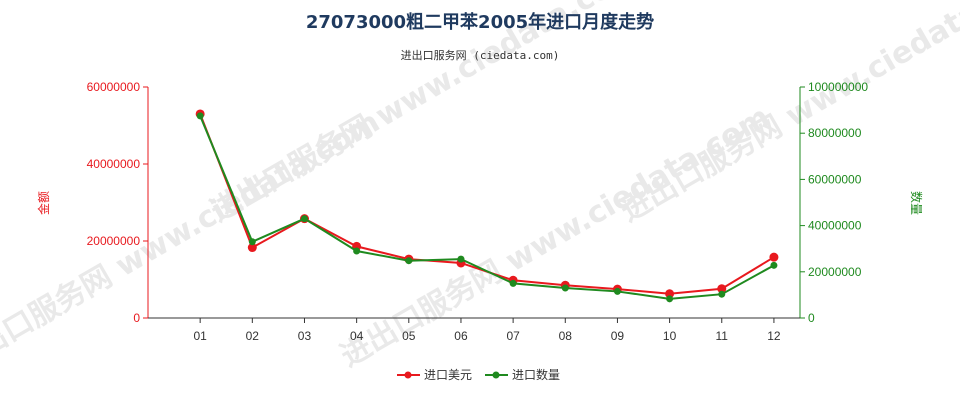  I want to click on x-axis-tick-label: 07, so click(513, 336).